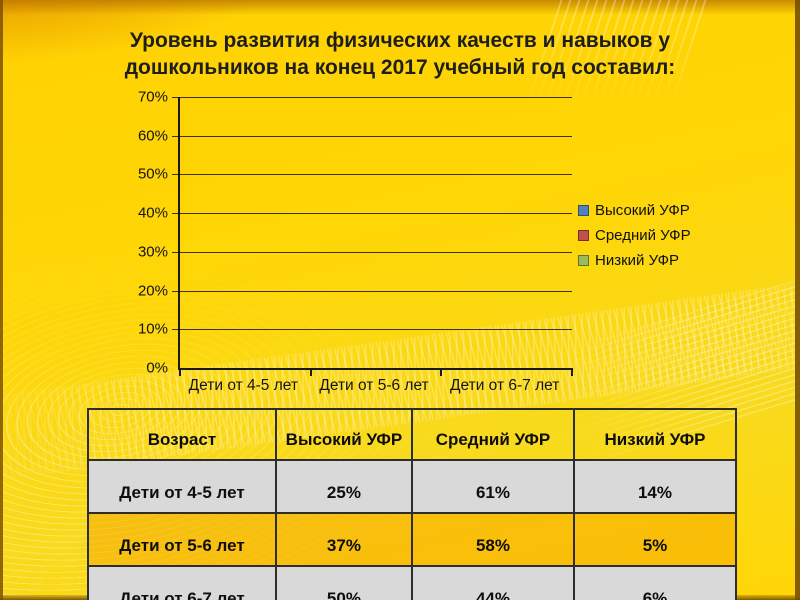  Describe the element at coordinates (142, 233) in the screenshot. I see `y-axis-labels: 0% 10% 20% 30% 40% 50% 60% 70%` at that location.